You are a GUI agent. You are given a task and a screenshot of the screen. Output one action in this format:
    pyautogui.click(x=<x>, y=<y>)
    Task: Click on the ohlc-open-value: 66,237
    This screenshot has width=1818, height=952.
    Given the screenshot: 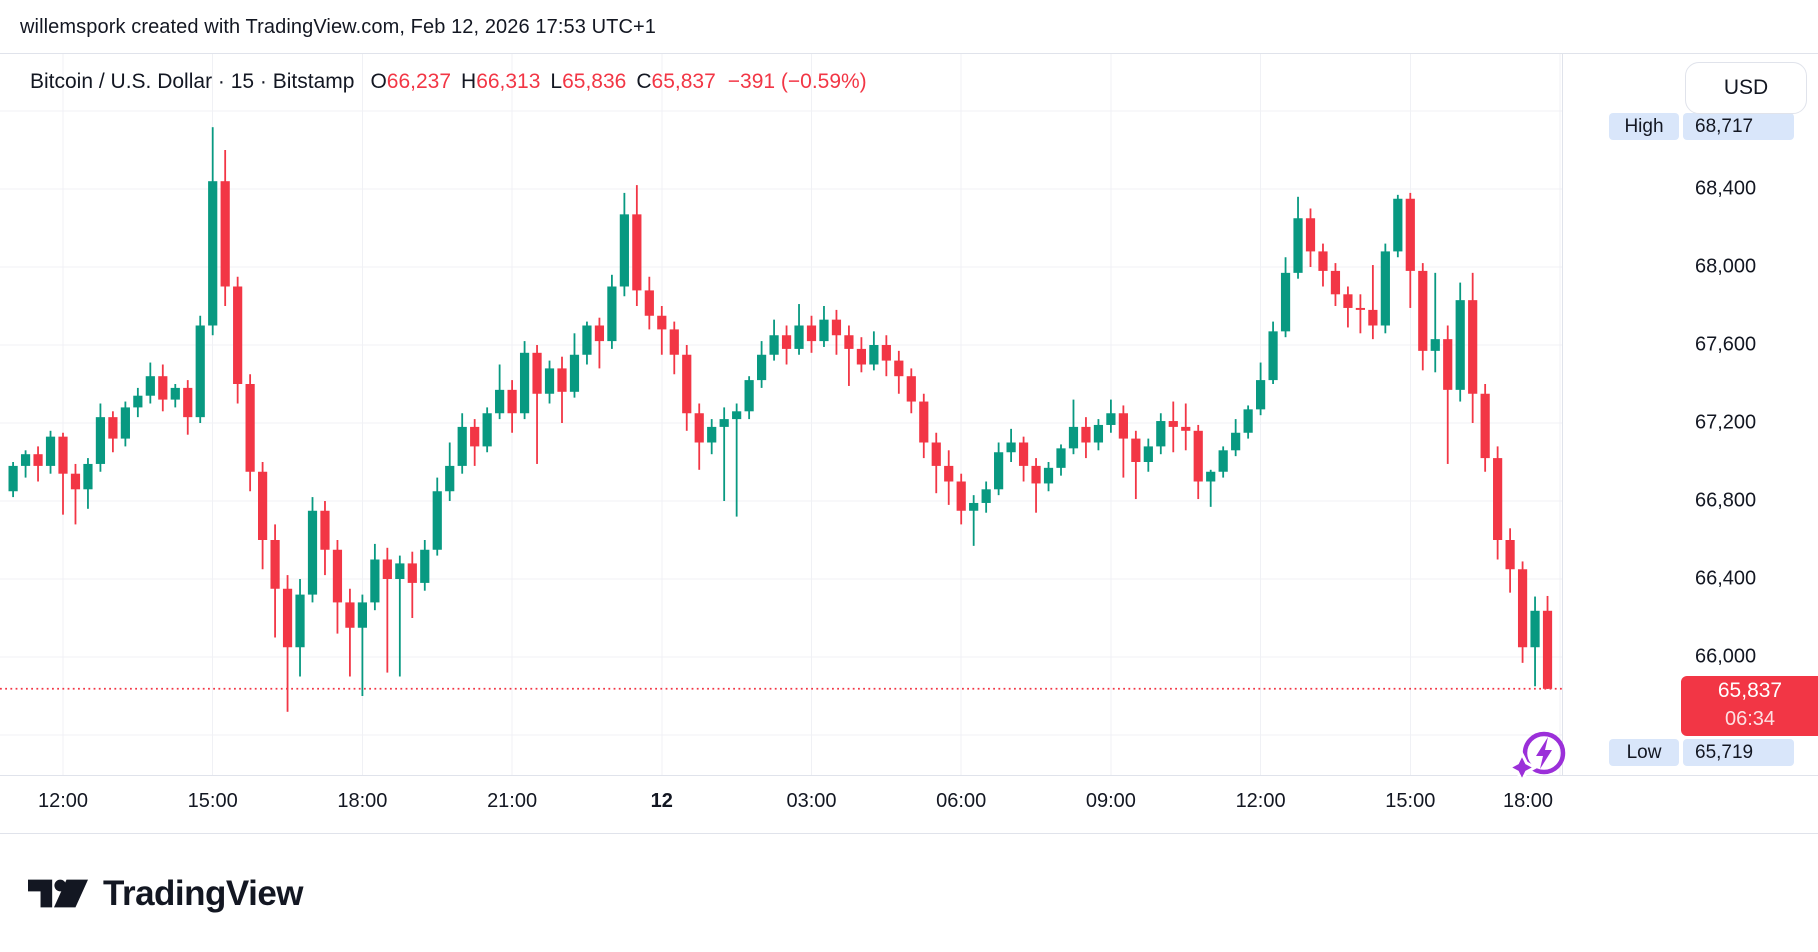 What is the action you would take?
    pyautogui.click(x=419, y=81)
    